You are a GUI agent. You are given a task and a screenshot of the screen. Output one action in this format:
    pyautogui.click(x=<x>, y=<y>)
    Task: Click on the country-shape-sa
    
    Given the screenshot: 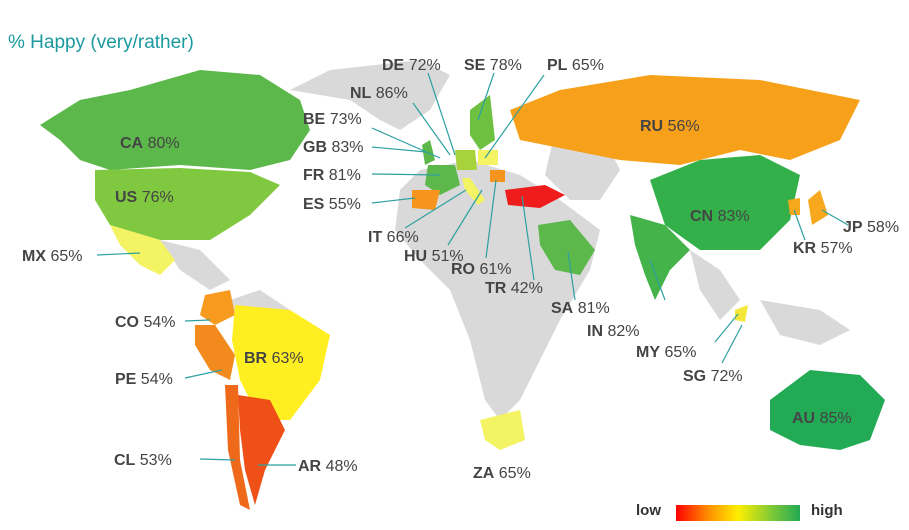 What is the action you would take?
    pyautogui.click(x=566, y=247)
    